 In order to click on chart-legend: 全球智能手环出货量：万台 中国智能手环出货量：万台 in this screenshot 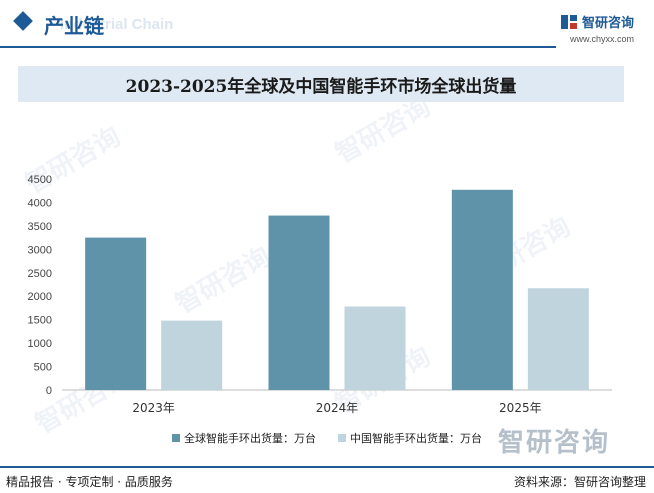, I will do `click(327, 438)`.